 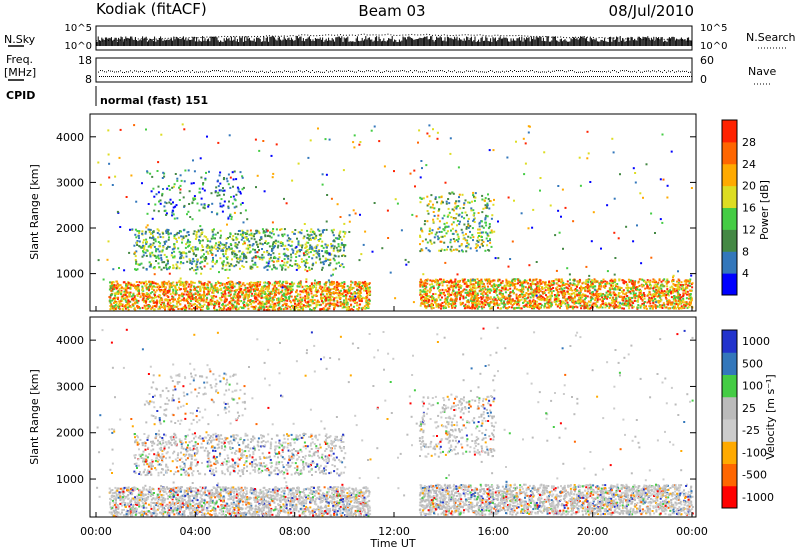 I want to click on nsky-tick-top: 10^5, so click(x=78, y=28).